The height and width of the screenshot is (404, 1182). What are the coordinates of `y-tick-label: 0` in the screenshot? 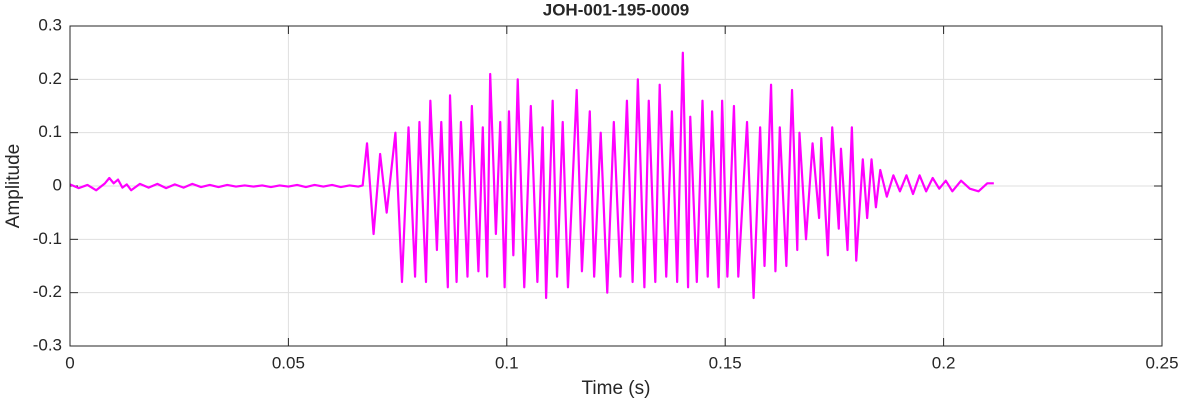 It's located at (57, 184).